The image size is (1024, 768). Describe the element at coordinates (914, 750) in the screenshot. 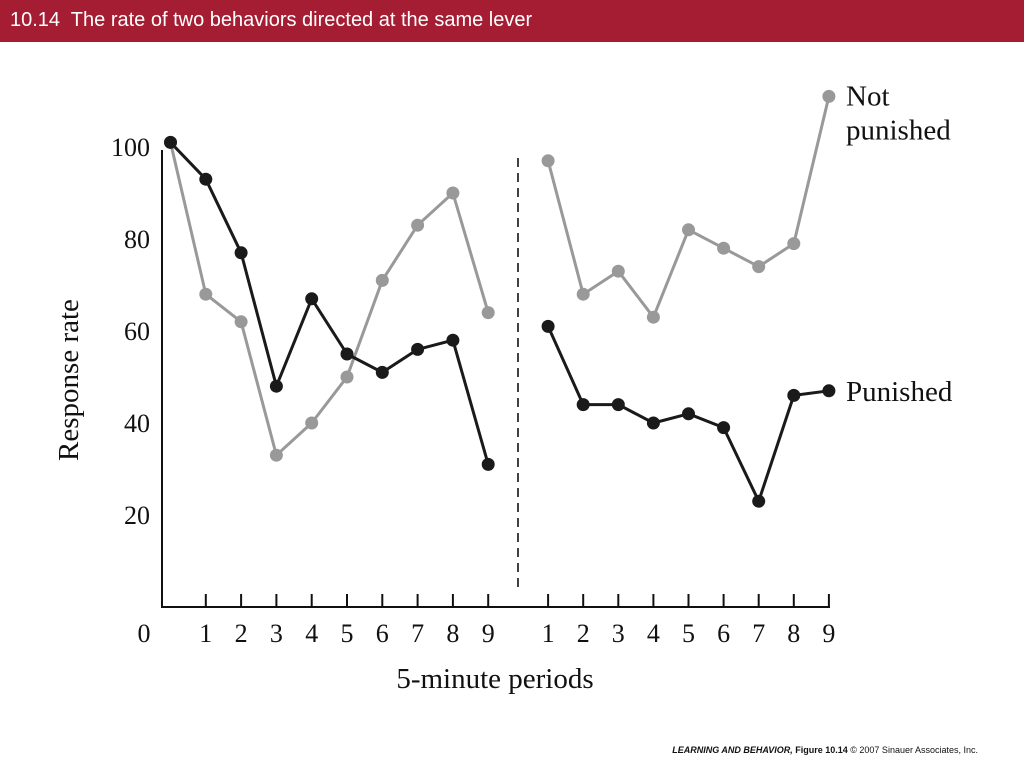

I see `credit-copyright: © 2007 Sinauer Associates, Inc.` at that location.